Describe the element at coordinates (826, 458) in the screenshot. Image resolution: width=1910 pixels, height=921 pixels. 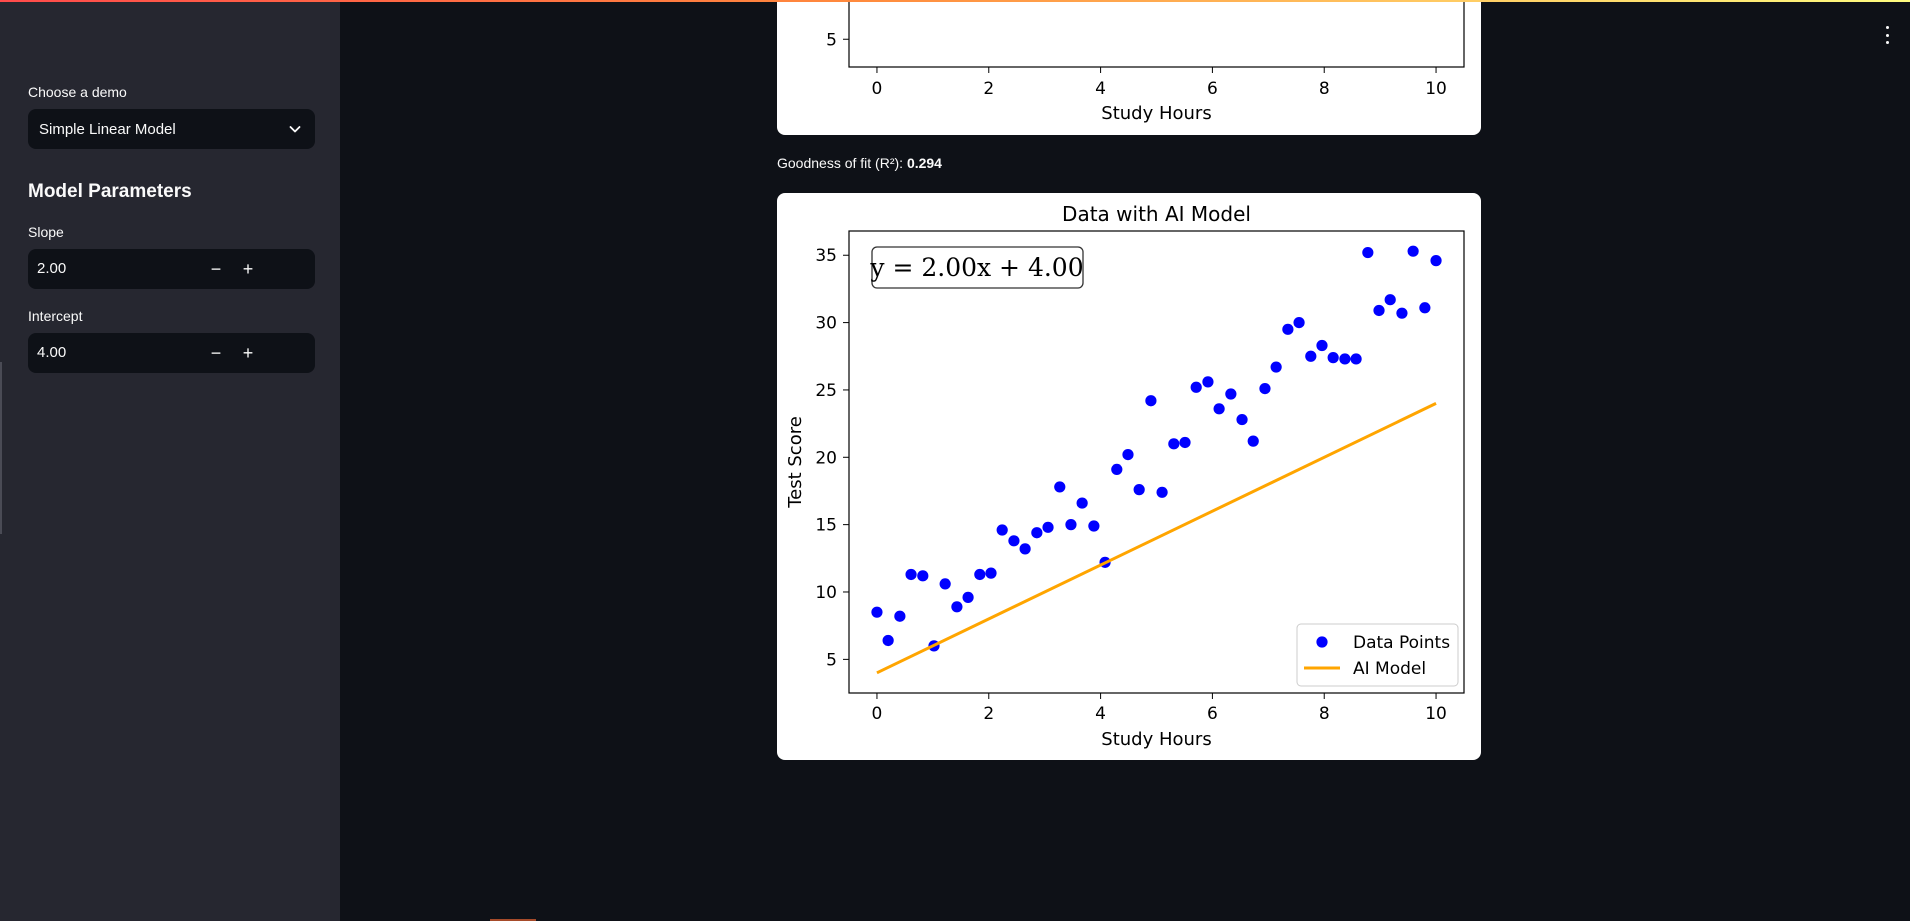
I see `y-tick-label: 20` at that location.